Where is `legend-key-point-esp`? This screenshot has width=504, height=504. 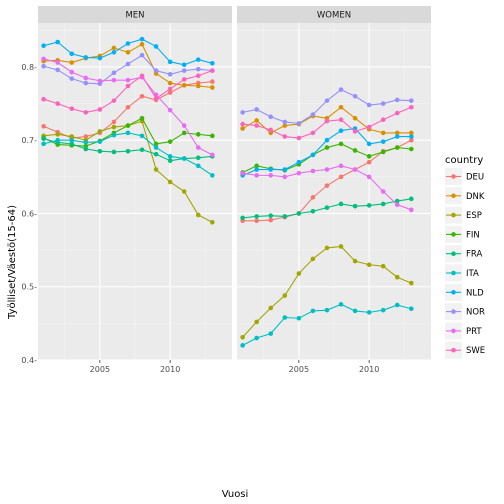 legend-key-point-esp is located at coordinates (453, 215).